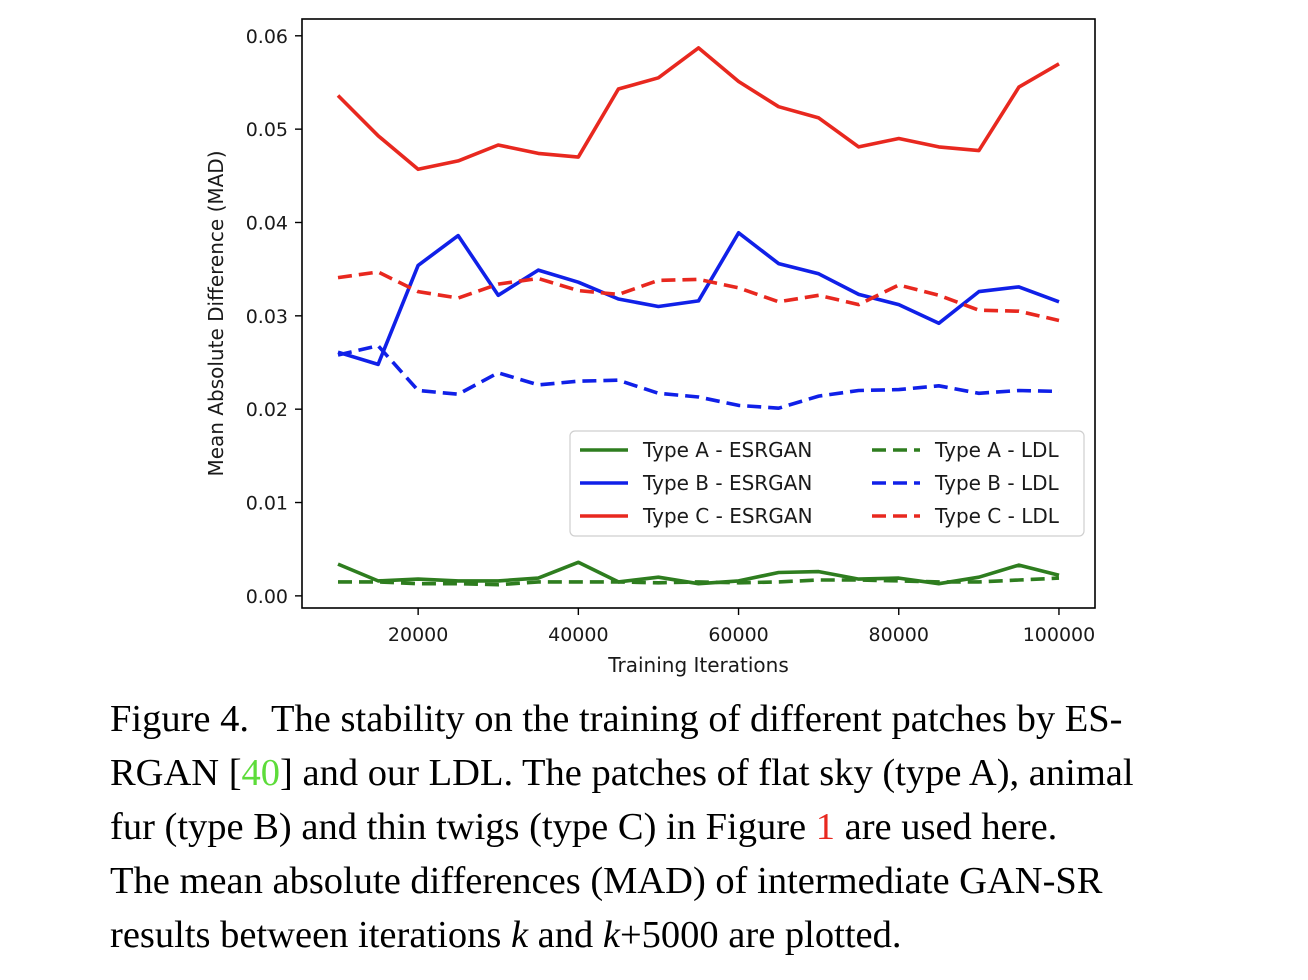 This screenshot has height=980, width=1308. I want to click on legend-box, so click(827, 483).